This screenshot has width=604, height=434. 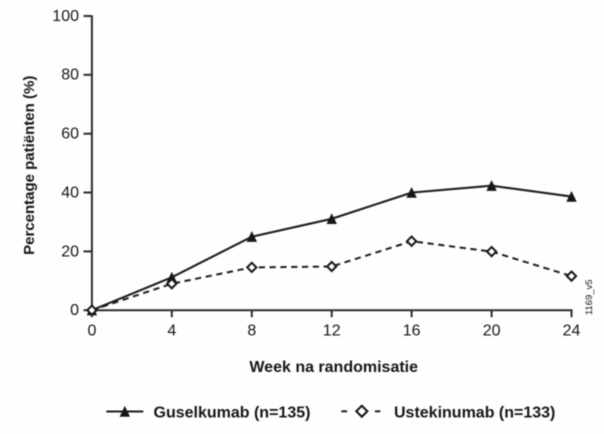 What do you see at coordinates (29, 165) in the screenshot?
I see `svg-text: Percentage patiënten (%)` at bounding box center [29, 165].